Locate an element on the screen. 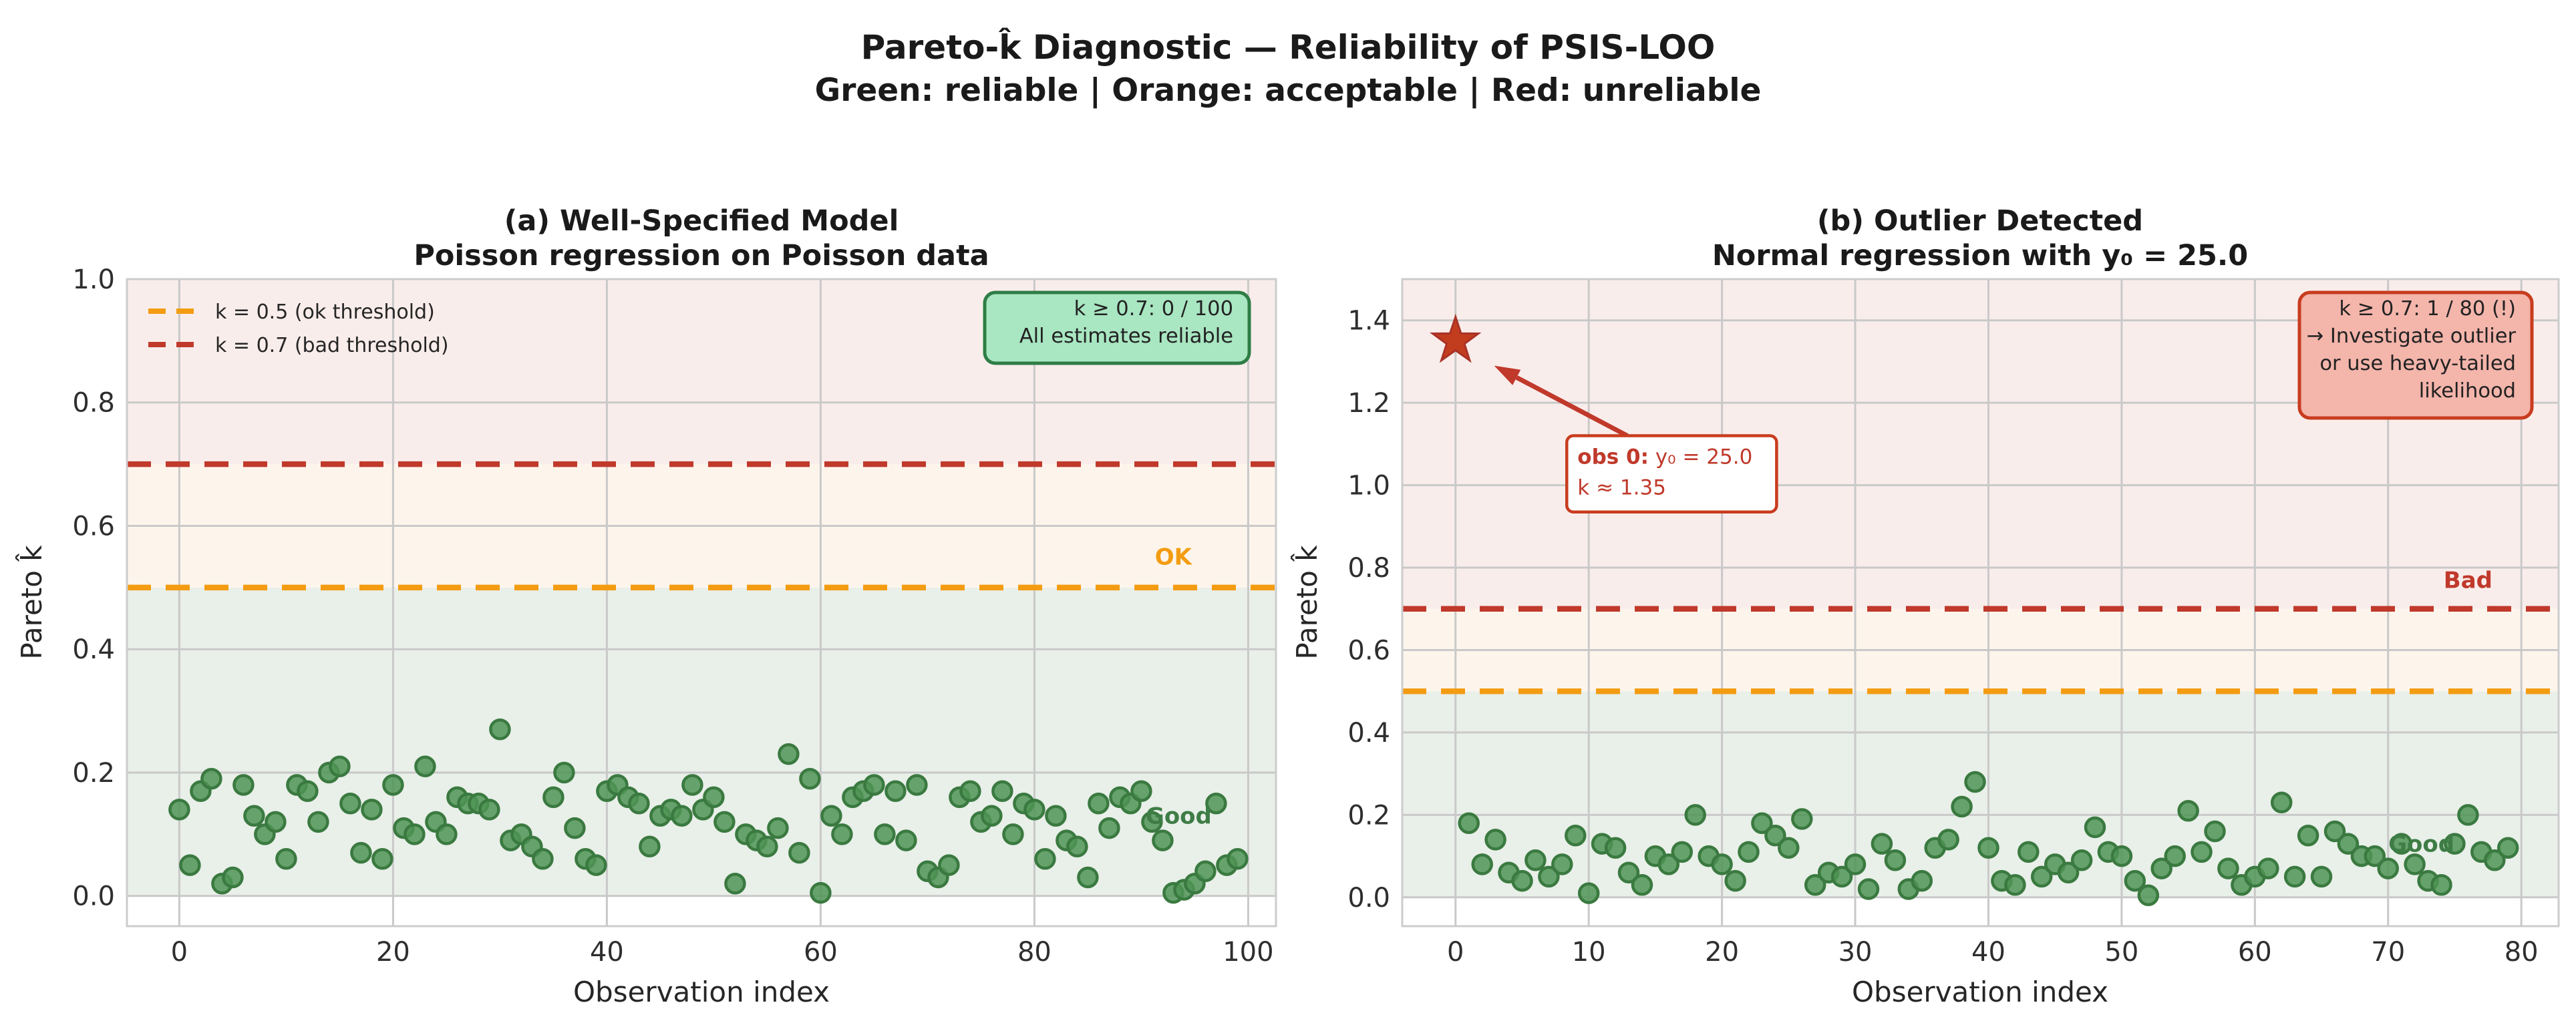  annotation-rest: y₀ = 25.0 is located at coordinates (1700, 457).